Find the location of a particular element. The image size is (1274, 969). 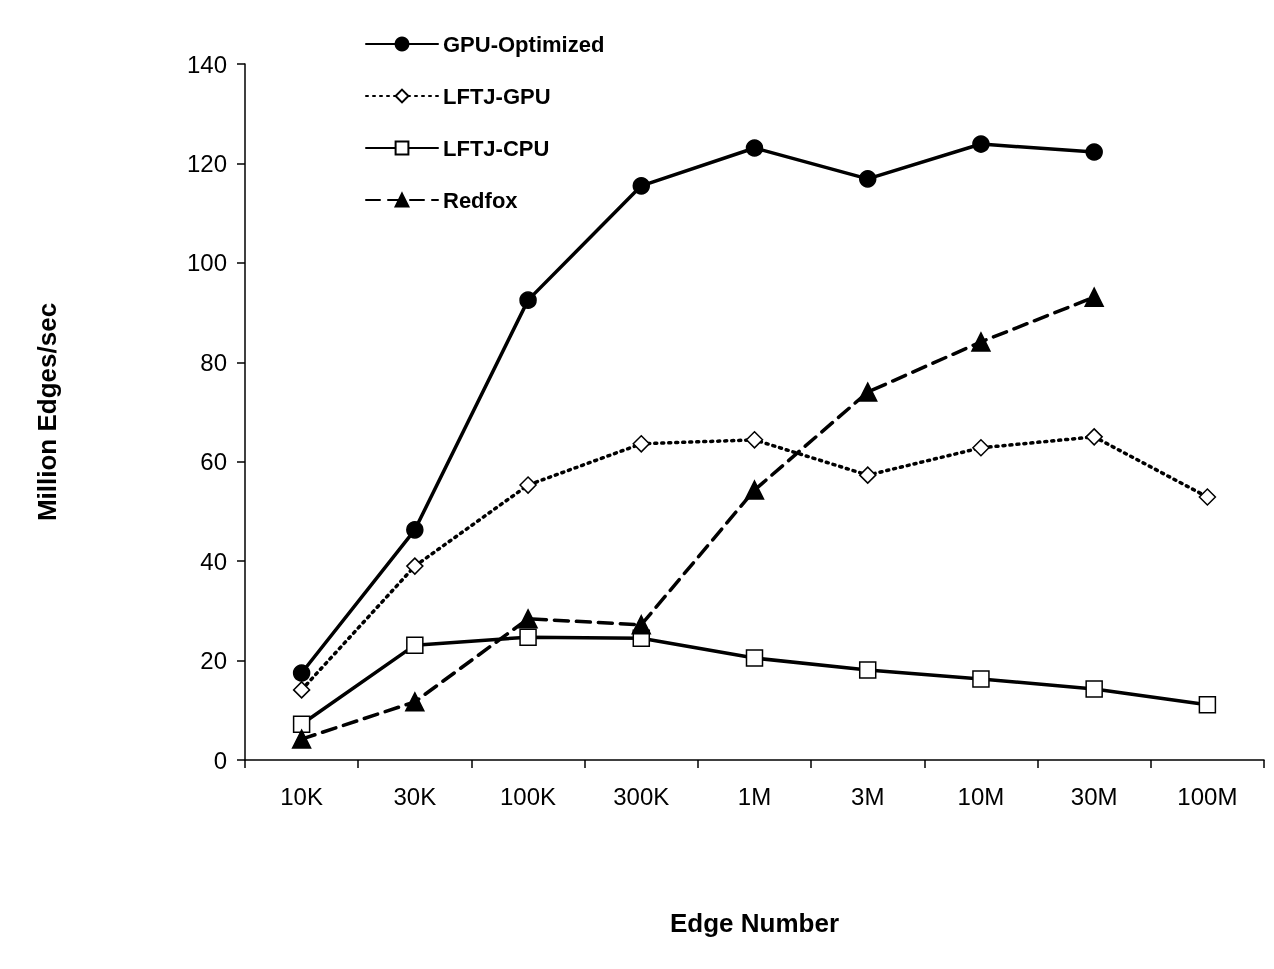

legend-label: LFTJ-GPU is located at coordinates (497, 96).